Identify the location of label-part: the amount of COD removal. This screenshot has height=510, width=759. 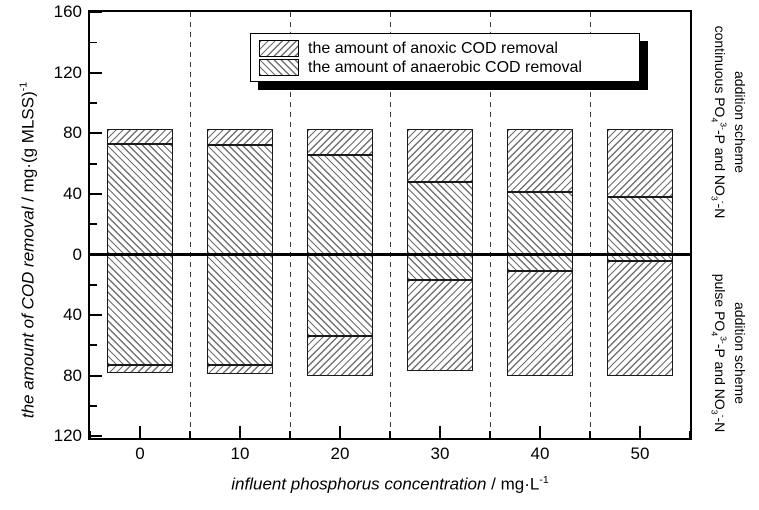
(28, 312).